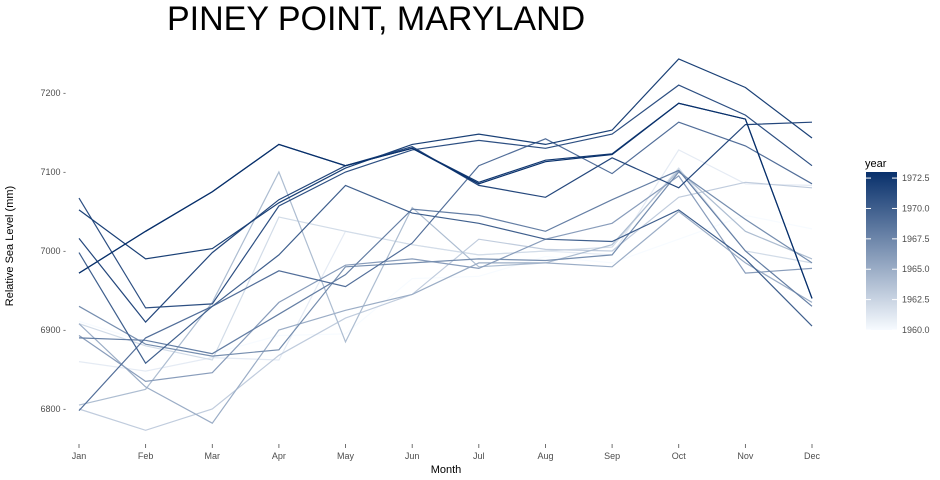 This screenshot has width=940, height=480. I want to click on y-tick-label: 7100 -, so click(53, 172).